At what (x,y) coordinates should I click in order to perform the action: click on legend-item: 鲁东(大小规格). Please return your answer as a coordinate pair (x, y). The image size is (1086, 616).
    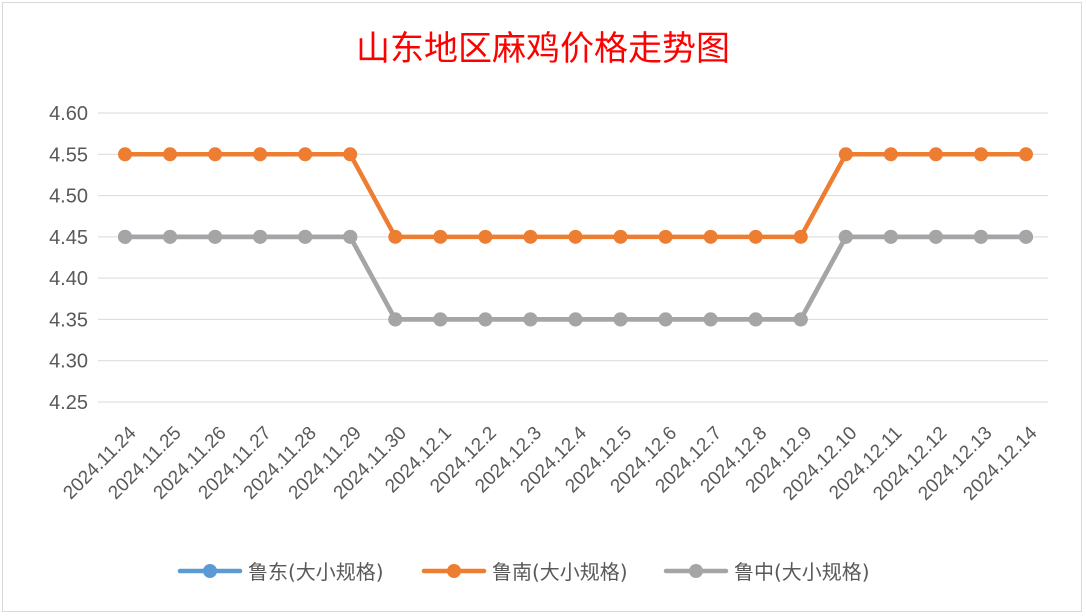
    Looking at the image, I should click on (280, 572).